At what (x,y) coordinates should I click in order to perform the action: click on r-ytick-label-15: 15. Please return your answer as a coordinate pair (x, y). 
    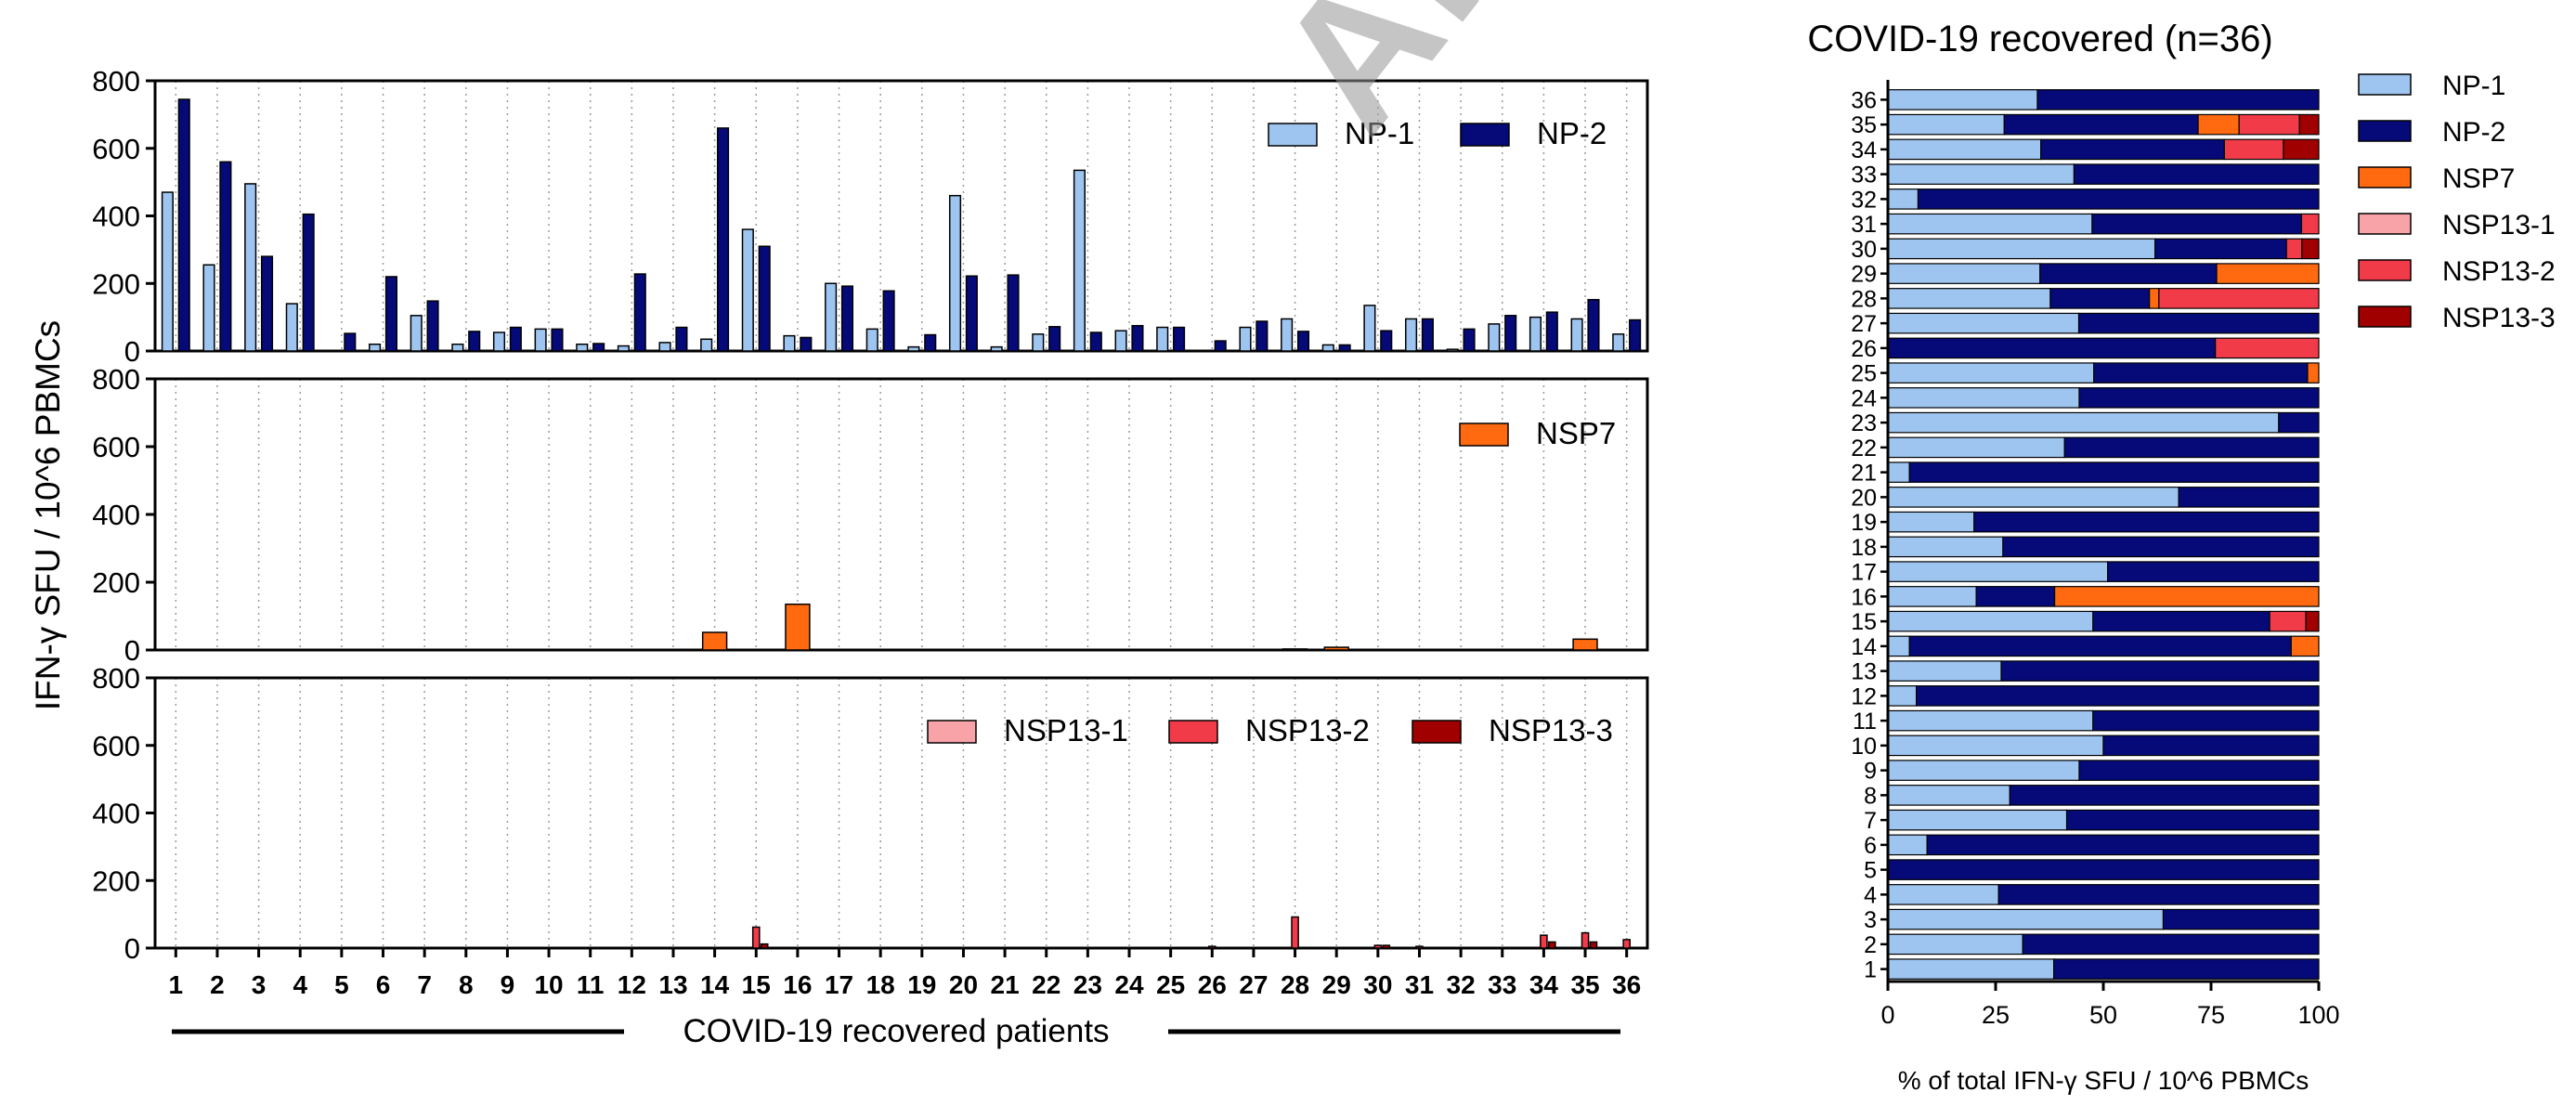
    Looking at the image, I should click on (1864, 622).